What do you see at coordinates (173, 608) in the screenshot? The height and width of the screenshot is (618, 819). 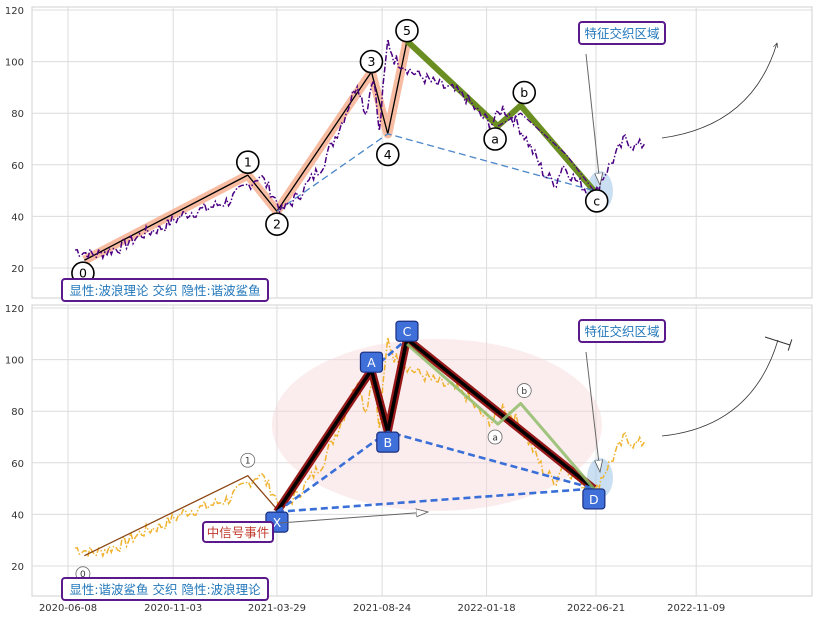 I see `x-tick-label: 2020-11-03` at bounding box center [173, 608].